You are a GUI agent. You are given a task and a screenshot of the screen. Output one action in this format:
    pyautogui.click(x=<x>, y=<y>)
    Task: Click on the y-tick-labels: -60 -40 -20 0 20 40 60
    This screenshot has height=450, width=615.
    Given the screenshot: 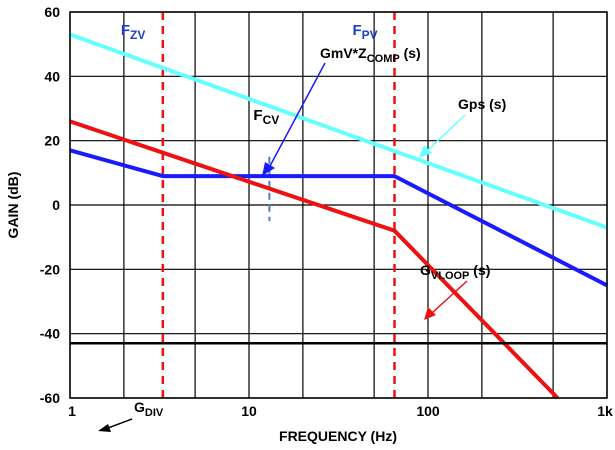 What is the action you would take?
    pyautogui.click(x=50, y=205)
    